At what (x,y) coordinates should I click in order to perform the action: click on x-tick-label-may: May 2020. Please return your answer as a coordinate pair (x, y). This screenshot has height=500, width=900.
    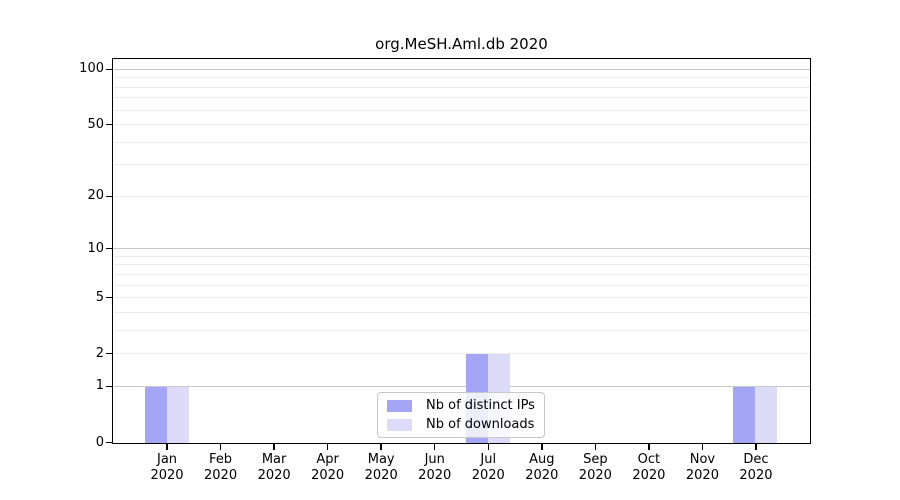
    Looking at the image, I should click on (381, 468).